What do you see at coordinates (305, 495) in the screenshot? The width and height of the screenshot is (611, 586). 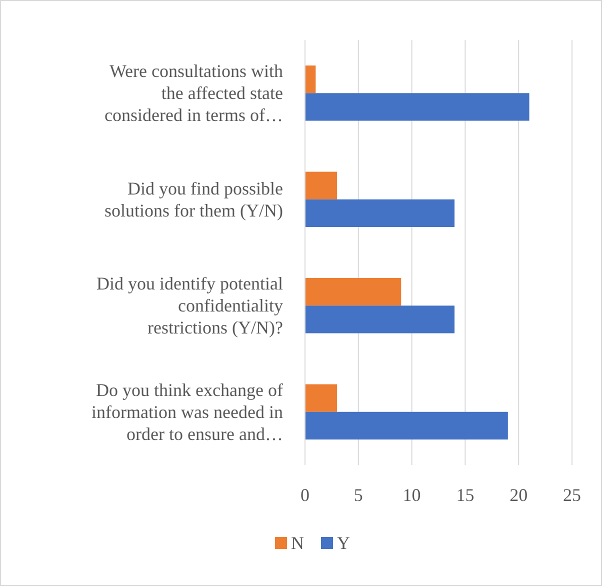 I see `x-tick-label: 0` at bounding box center [305, 495].